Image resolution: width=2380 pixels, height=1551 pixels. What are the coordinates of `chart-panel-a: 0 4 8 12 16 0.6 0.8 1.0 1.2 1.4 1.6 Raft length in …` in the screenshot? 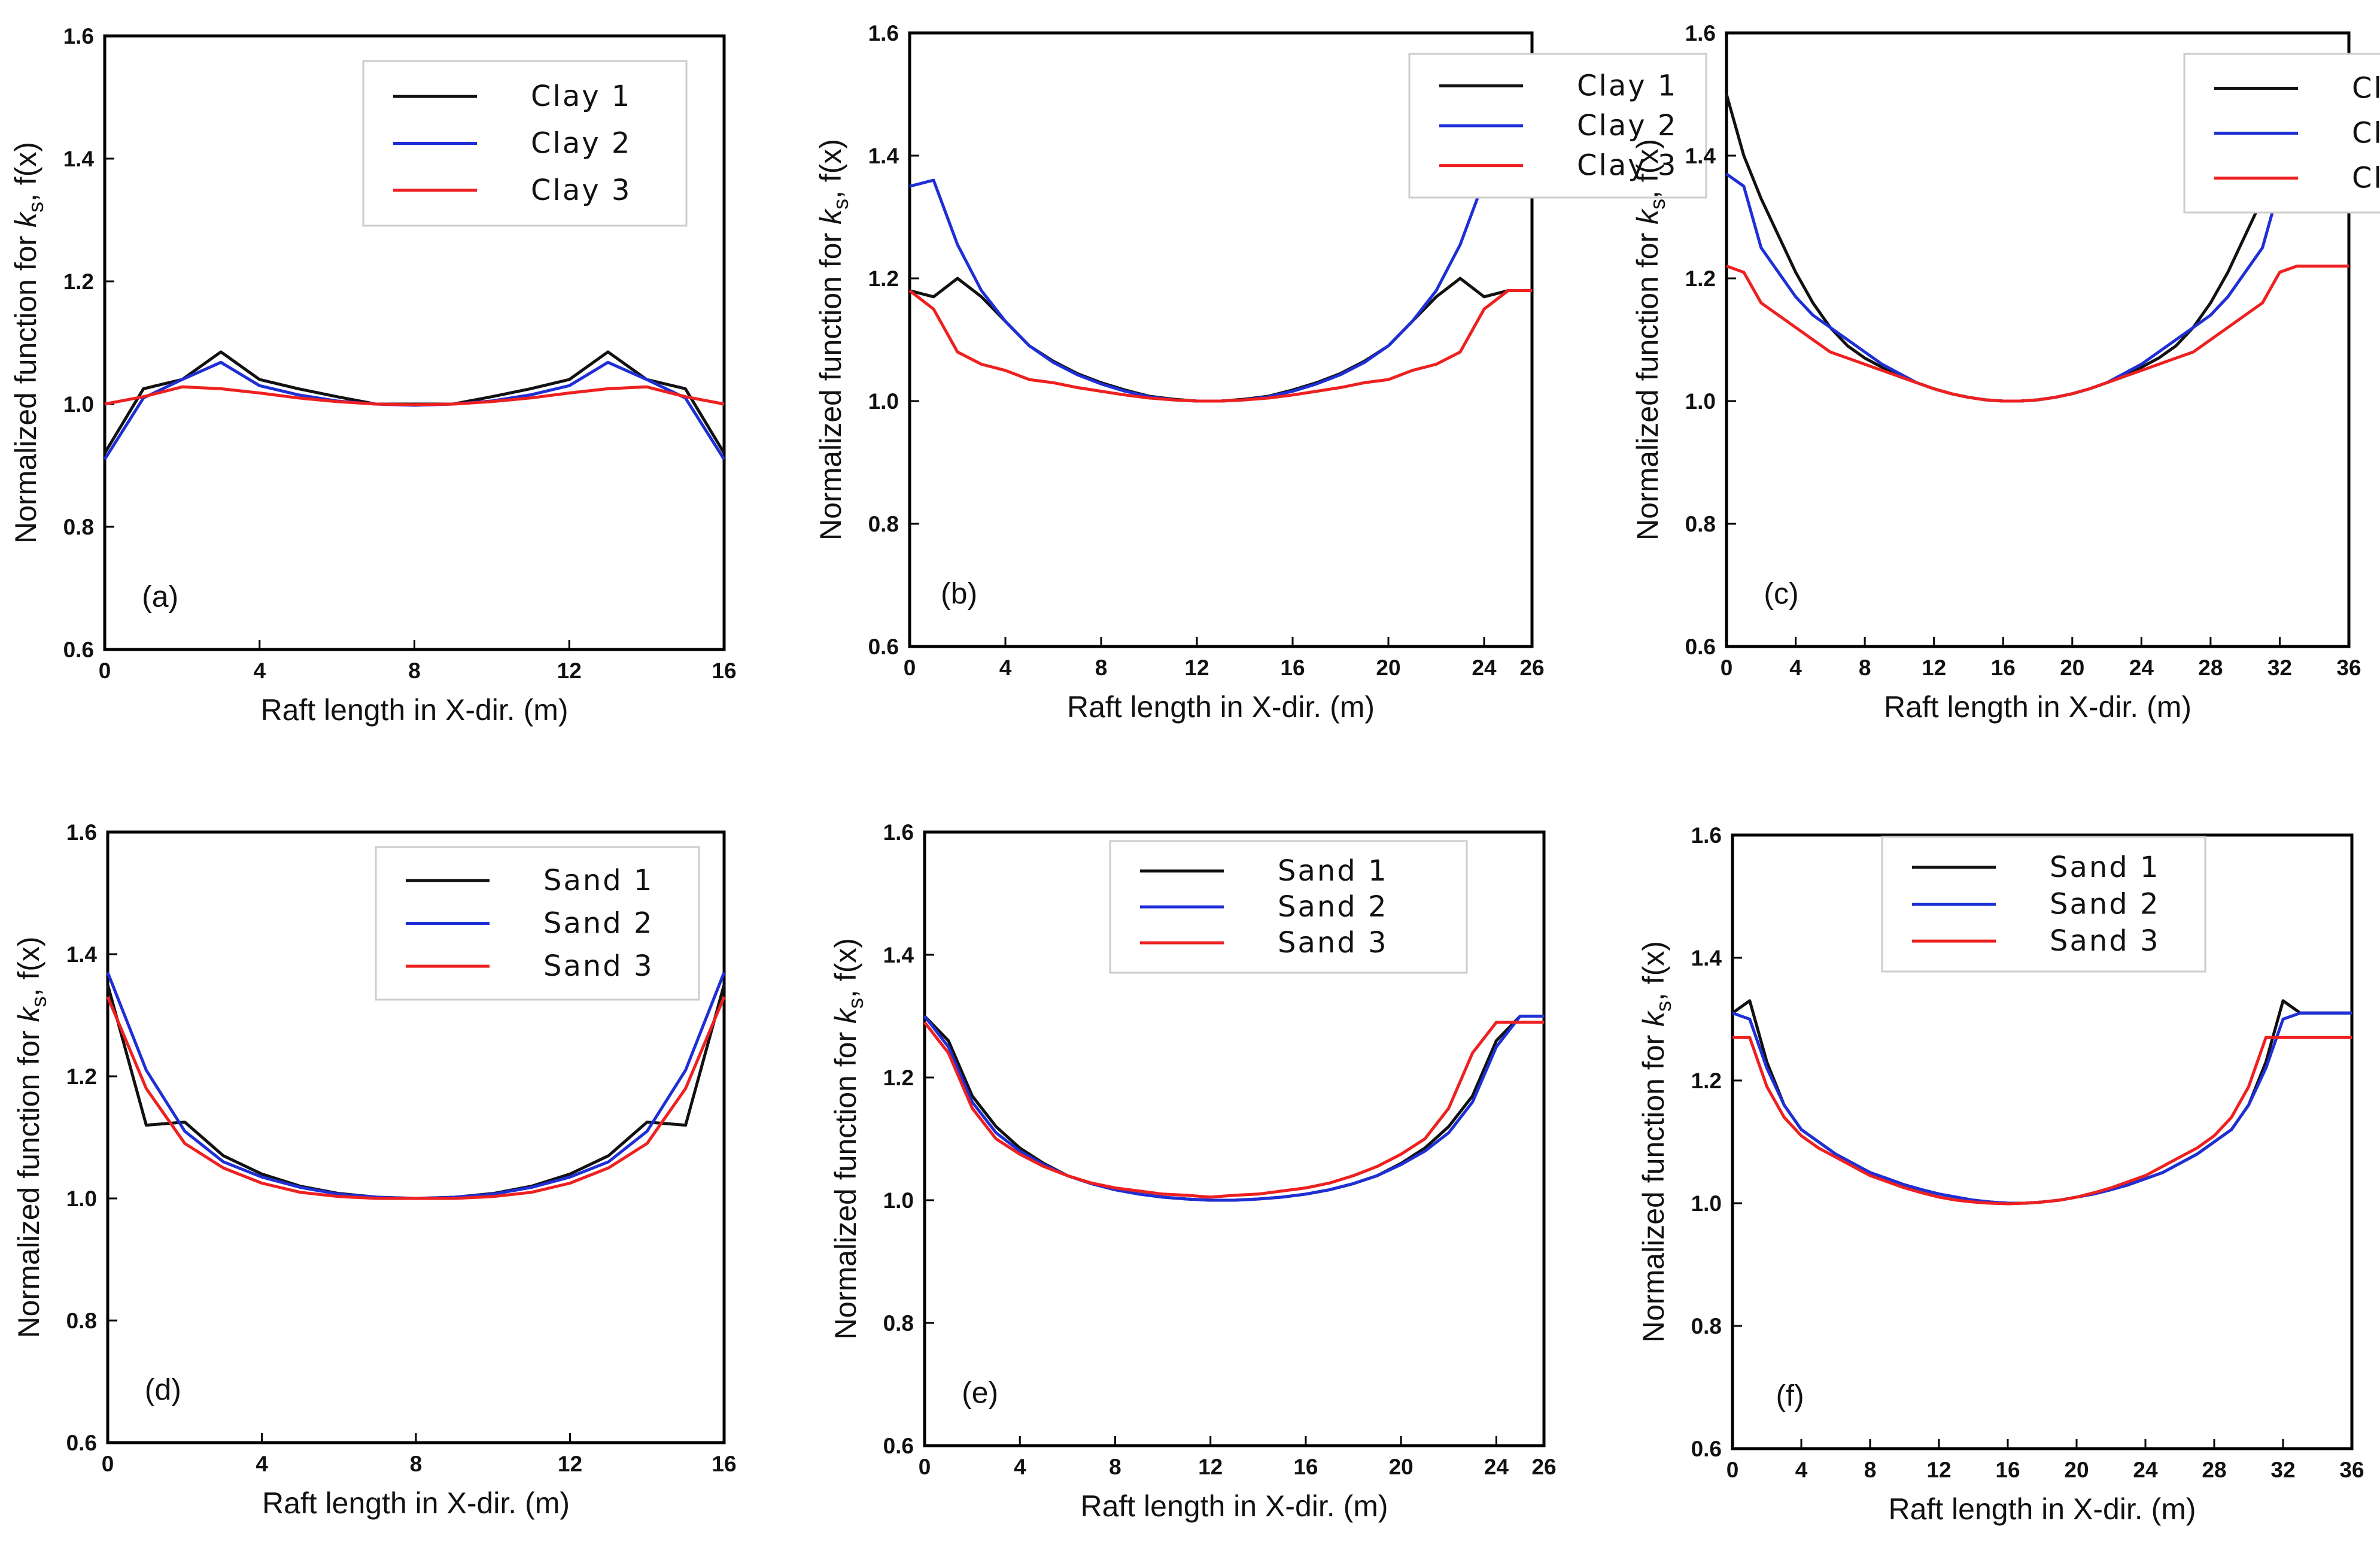 It's located at (373, 375).